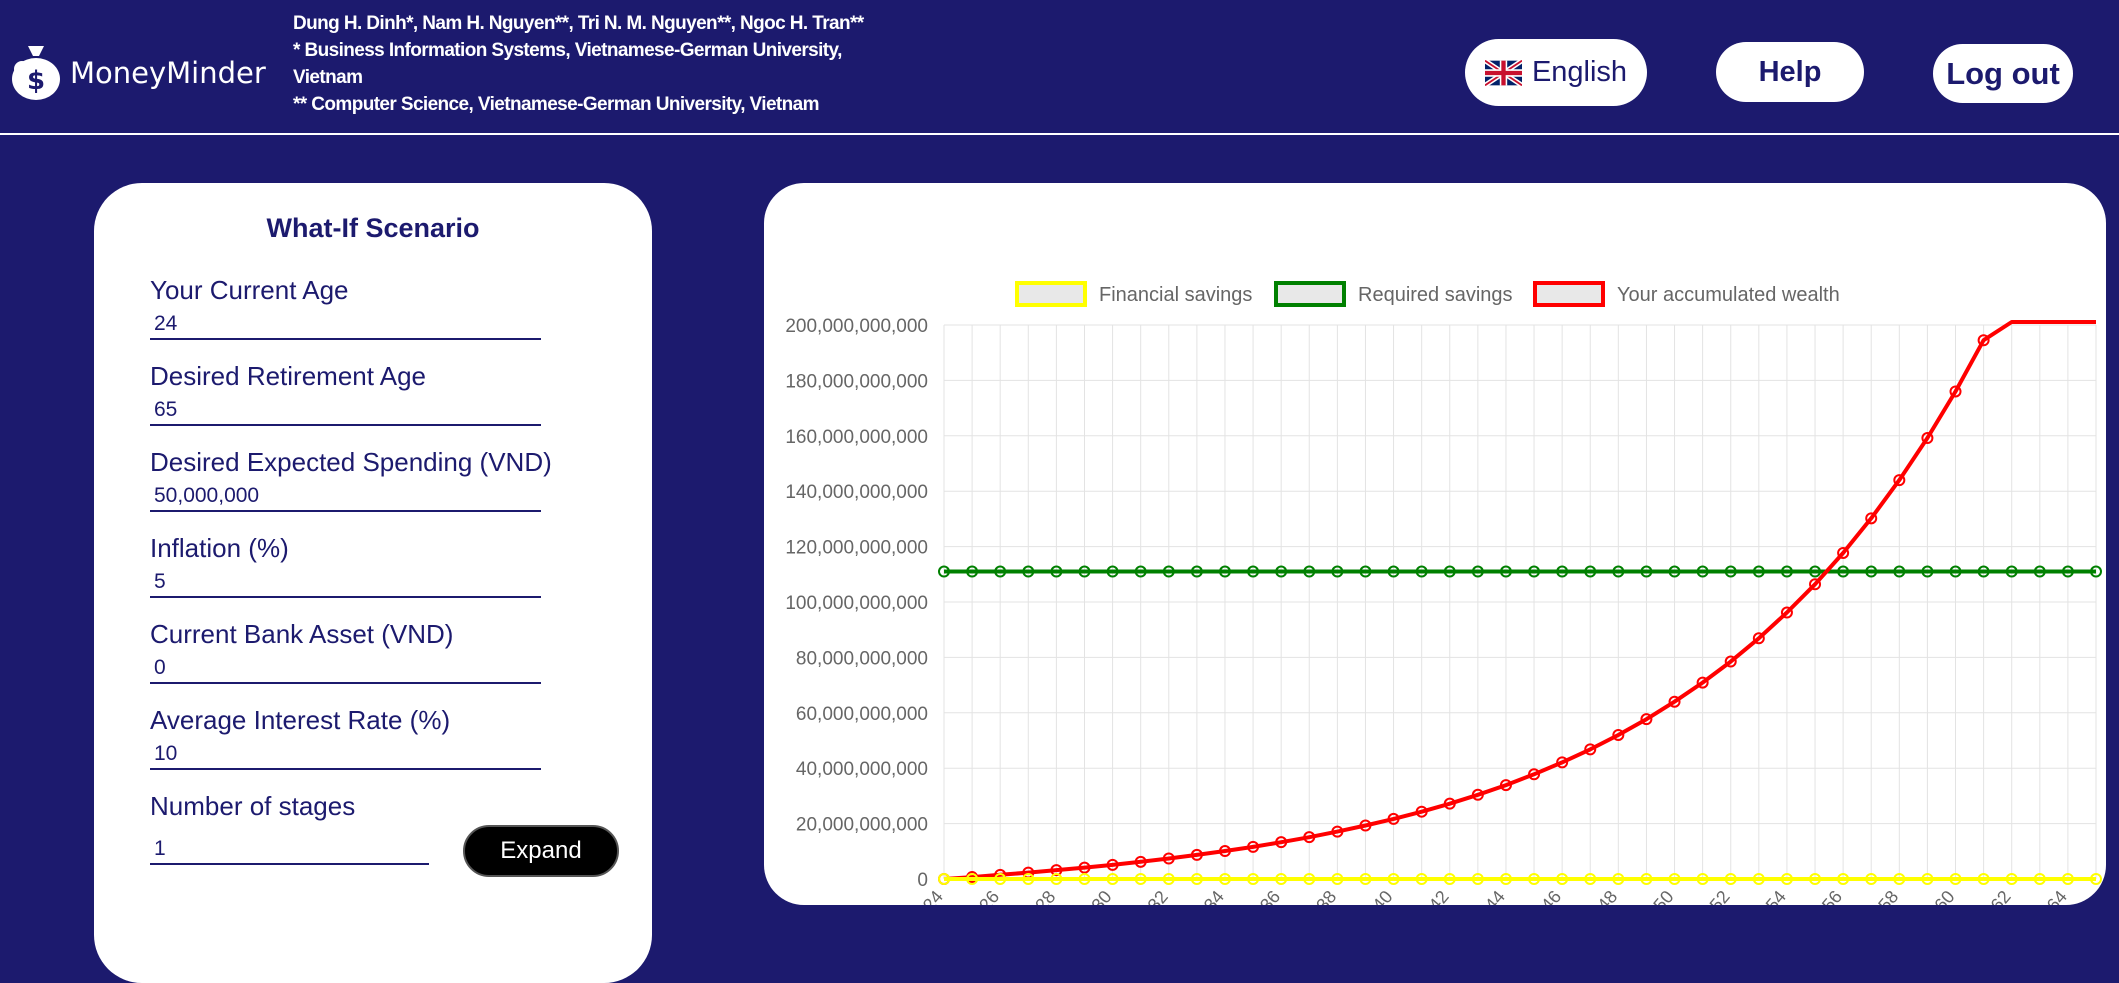  I want to click on affiliation-line: Vietnam, so click(328, 77).